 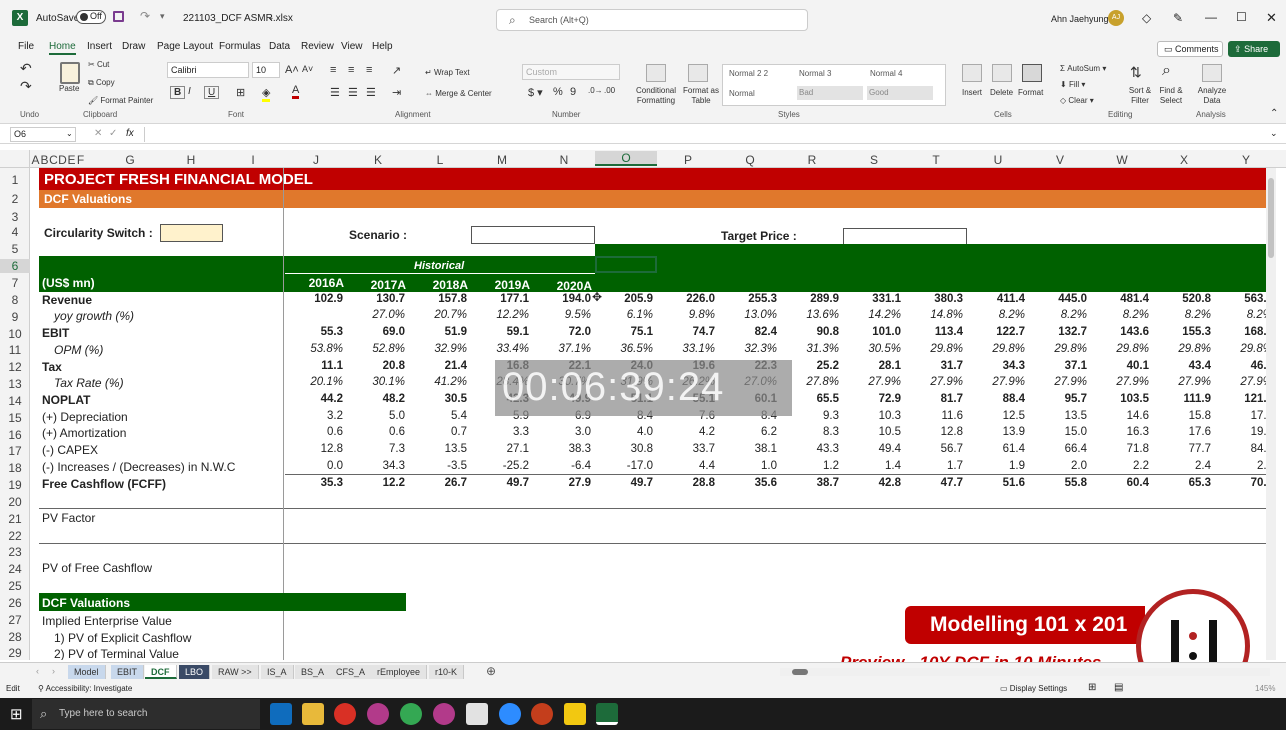 I want to click on add-sheet-icon: ⊕, so click(x=491, y=671).